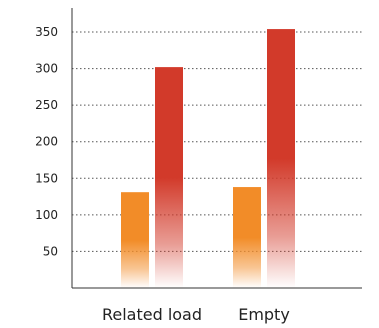 The height and width of the screenshot is (328, 379). What do you see at coordinates (264, 314) in the screenshot?
I see `x-category-label: Empty` at bounding box center [264, 314].